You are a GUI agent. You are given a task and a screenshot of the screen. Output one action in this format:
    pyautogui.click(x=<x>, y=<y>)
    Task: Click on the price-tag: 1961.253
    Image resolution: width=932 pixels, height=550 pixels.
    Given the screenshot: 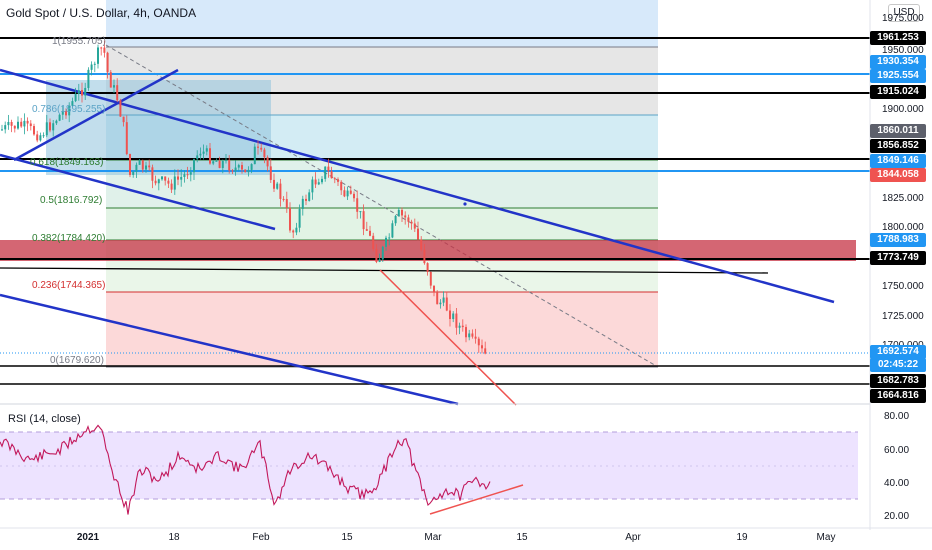 What is the action you would take?
    pyautogui.click(x=898, y=38)
    